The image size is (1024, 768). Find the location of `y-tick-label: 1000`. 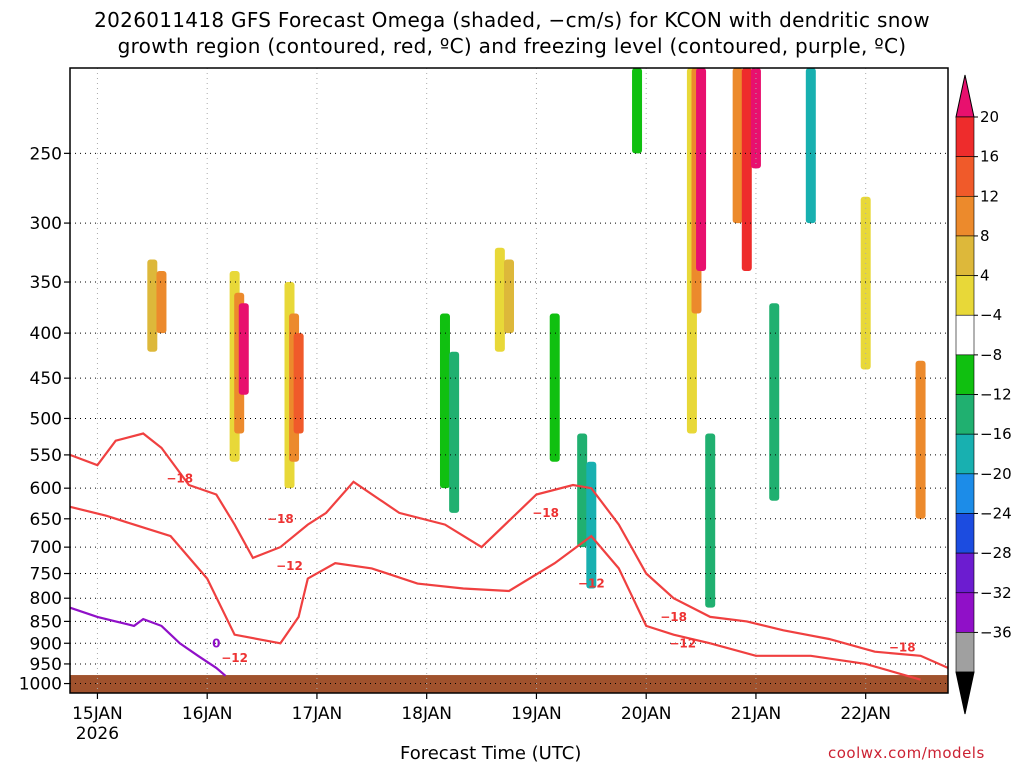

y-tick-label: 1000 is located at coordinates (40, 685).